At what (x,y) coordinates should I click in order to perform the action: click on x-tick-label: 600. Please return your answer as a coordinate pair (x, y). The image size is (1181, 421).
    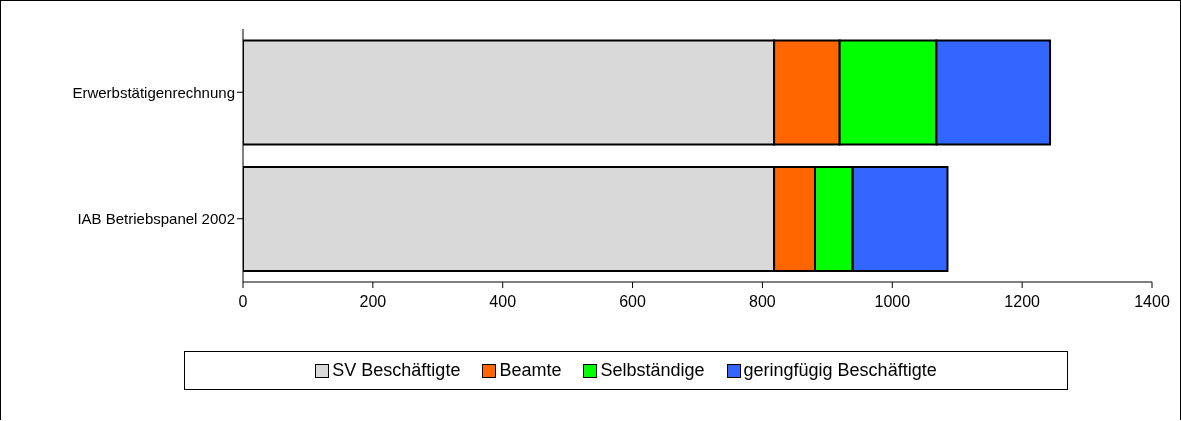
    Looking at the image, I should click on (633, 302).